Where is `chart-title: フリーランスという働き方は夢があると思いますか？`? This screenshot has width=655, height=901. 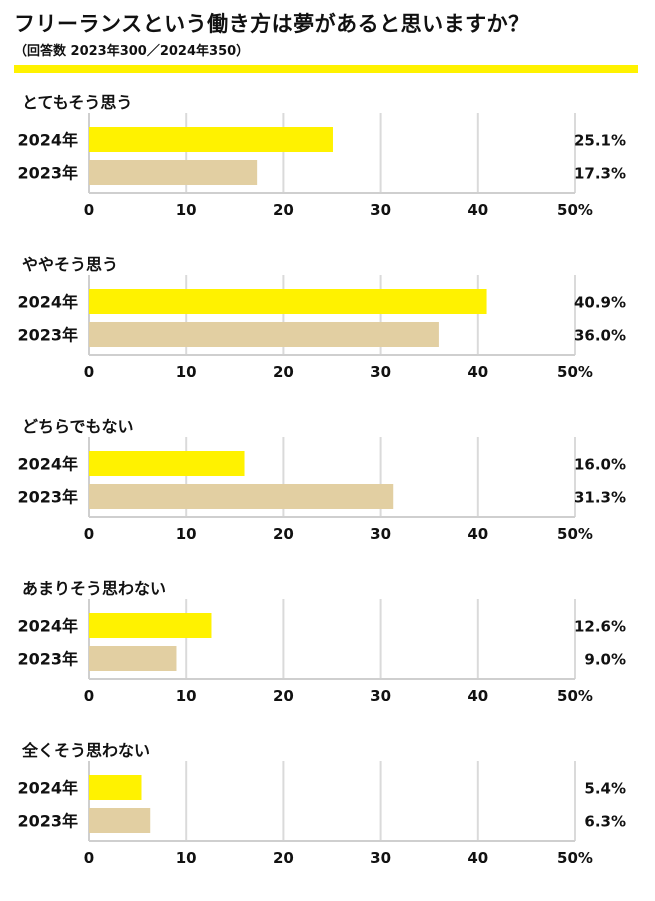 chart-title: フリーランスという働き方は夢があると思いますか？ is located at coordinates (272, 24).